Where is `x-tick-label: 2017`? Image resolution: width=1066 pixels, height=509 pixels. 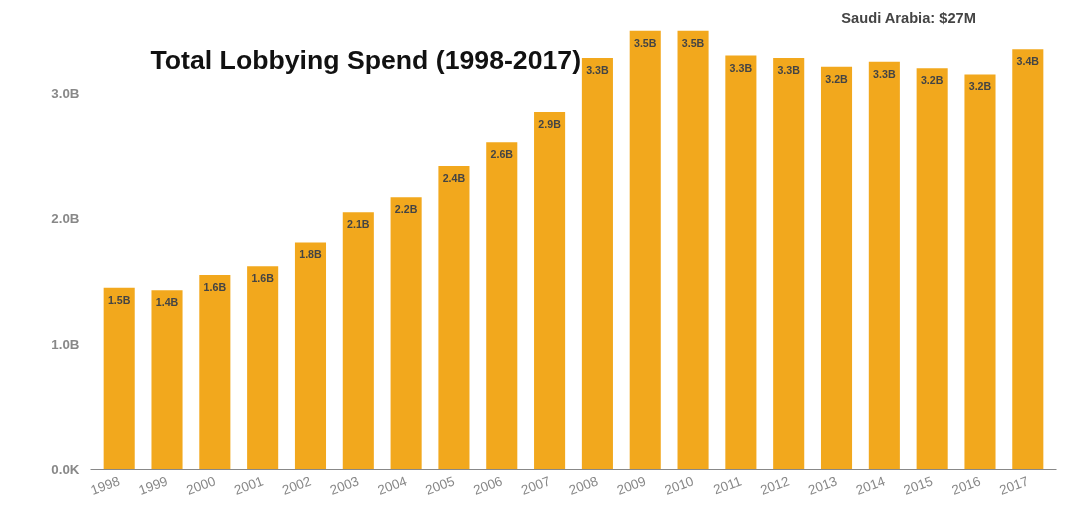
x-tick-label: 2017 is located at coordinates (1014, 485).